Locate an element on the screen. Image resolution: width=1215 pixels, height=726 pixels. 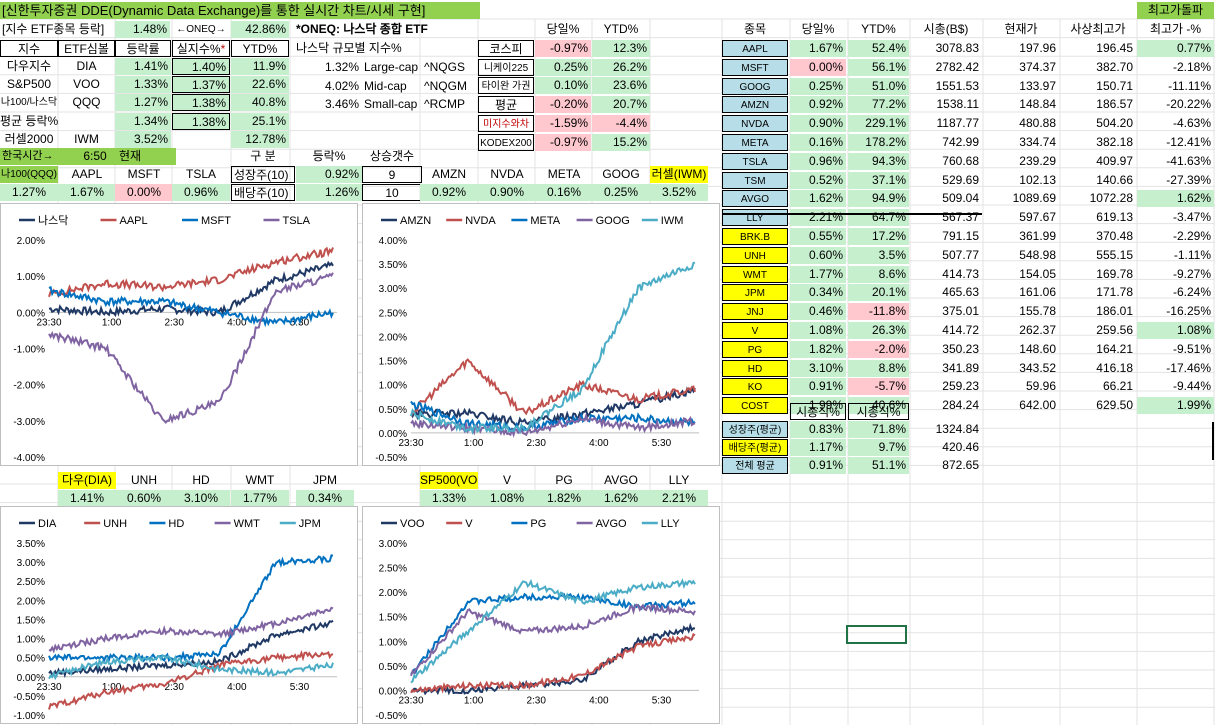
stock-day: 3.10% is located at coordinates (818, 368).